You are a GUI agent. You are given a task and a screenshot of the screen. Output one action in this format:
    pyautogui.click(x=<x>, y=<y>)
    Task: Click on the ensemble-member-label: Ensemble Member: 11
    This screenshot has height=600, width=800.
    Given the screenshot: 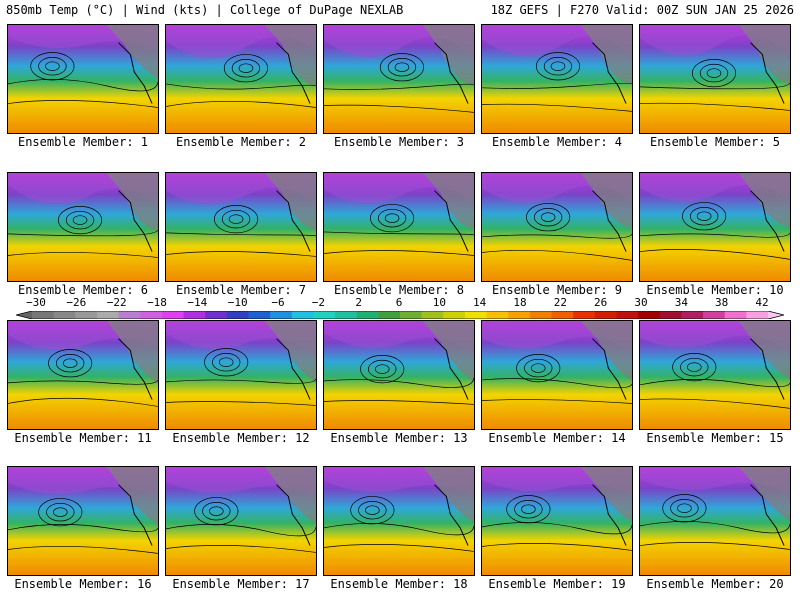 What is the action you would take?
    pyautogui.click(x=83, y=438)
    